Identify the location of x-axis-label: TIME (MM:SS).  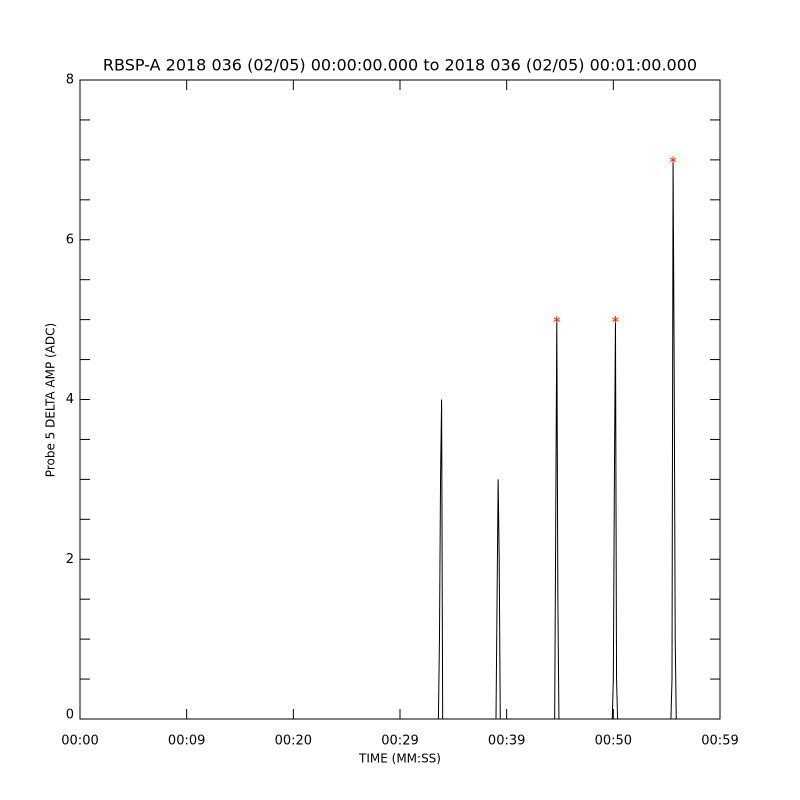
(399, 759).